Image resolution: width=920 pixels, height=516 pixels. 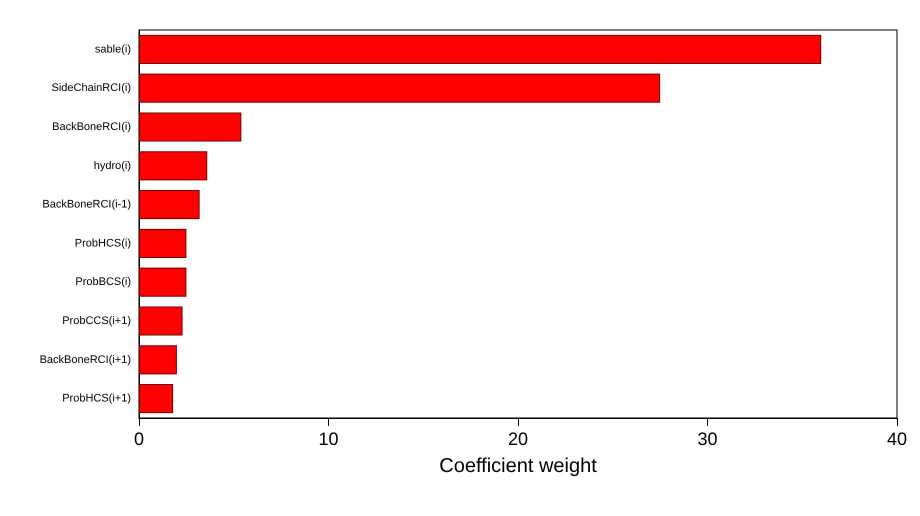 I want to click on y-tick-label: hydro(i), so click(x=112, y=166).